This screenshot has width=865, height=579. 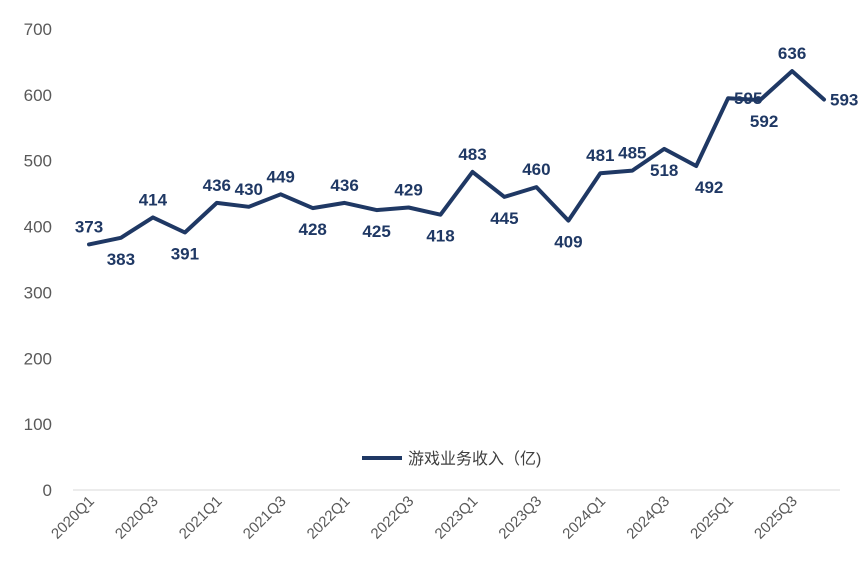 What do you see at coordinates (568, 242) in the screenshot?
I see `data-label: 409` at bounding box center [568, 242].